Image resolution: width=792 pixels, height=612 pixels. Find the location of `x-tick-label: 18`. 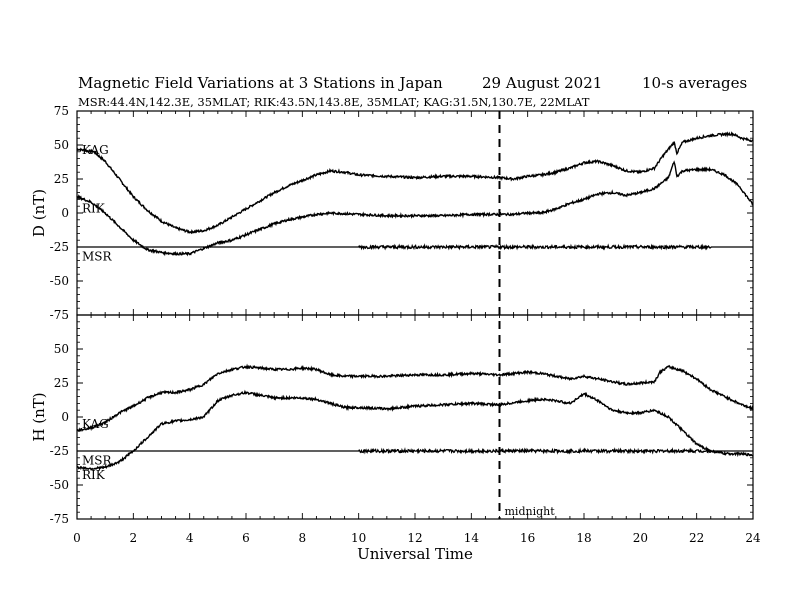

x-tick-label: 18 is located at coordinates (583, 538).